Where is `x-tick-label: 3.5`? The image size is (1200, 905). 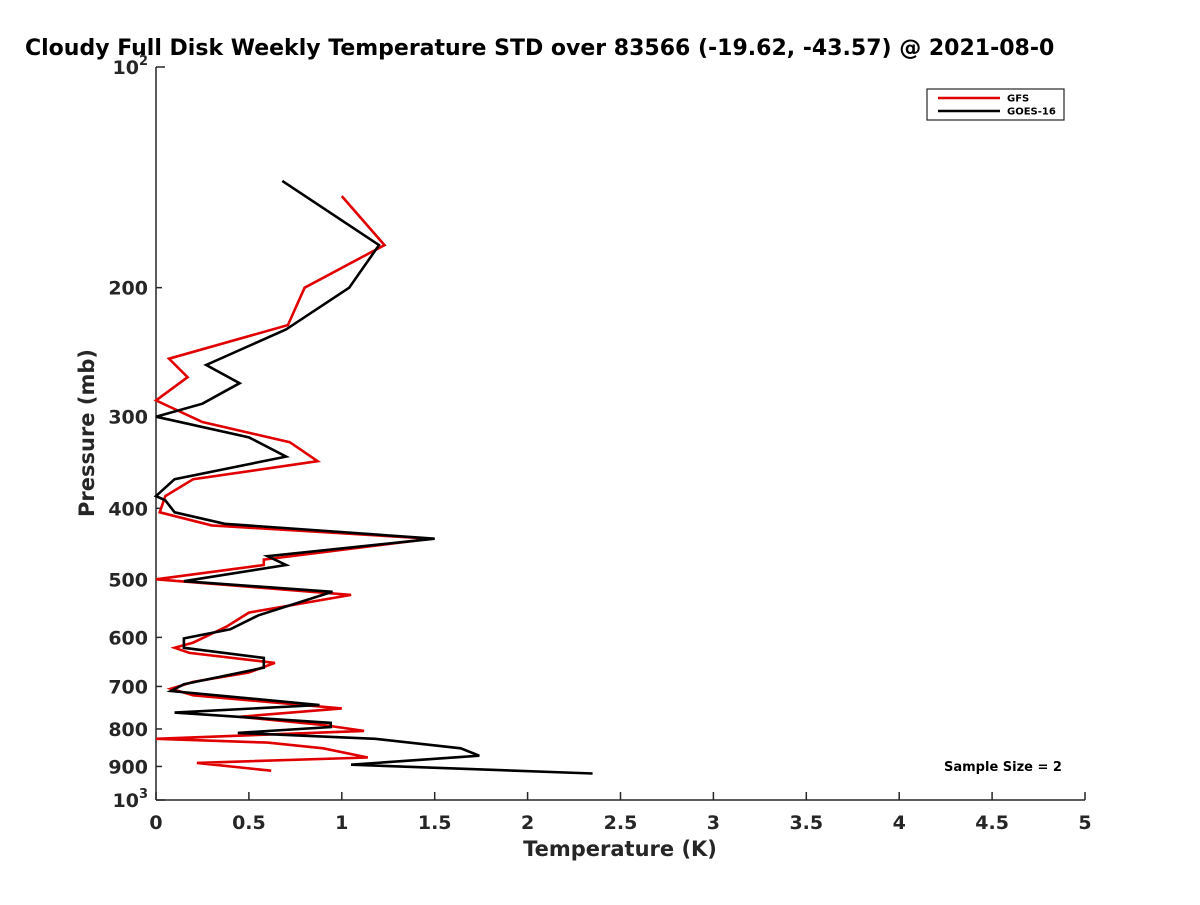 x-tick-label: 3.5 is located at coordinates (806, 823).